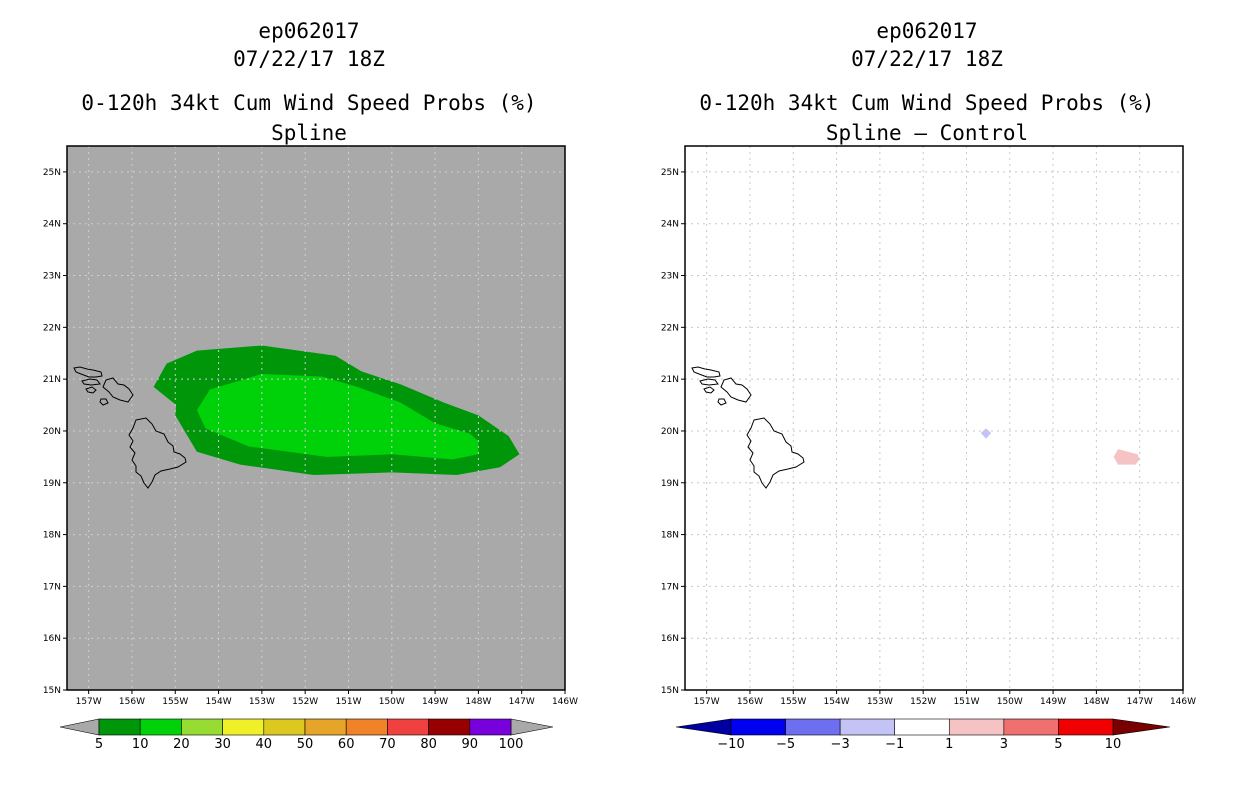  Describe the element at coordinates (305, 702) in the screenshot. I see `left-xtick-label: 152W` at that location.